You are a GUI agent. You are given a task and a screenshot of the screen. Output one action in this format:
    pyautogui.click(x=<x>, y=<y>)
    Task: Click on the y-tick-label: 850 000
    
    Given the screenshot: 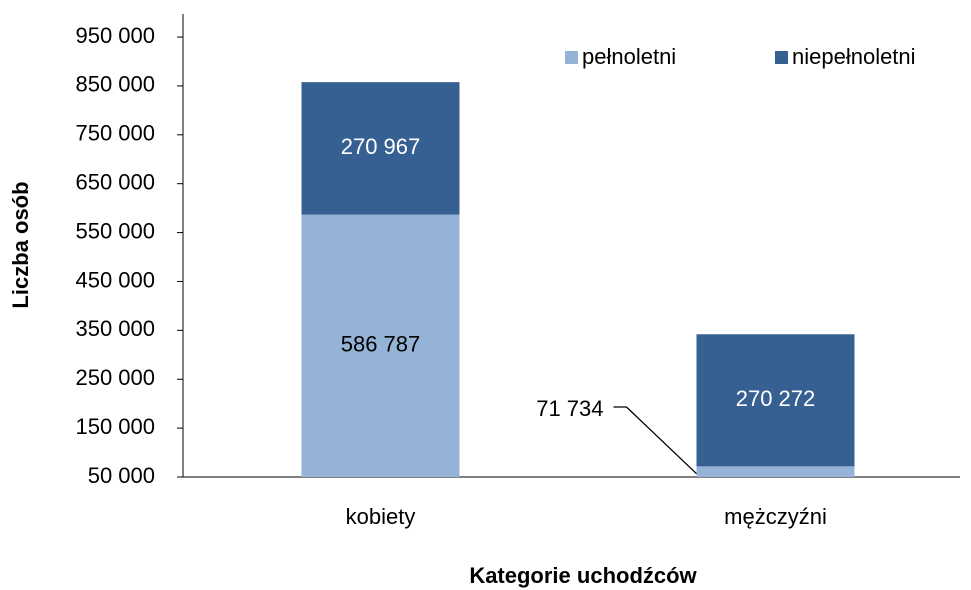 What is the action you would take?
    pyautogui.click(x=115, y=84)
    